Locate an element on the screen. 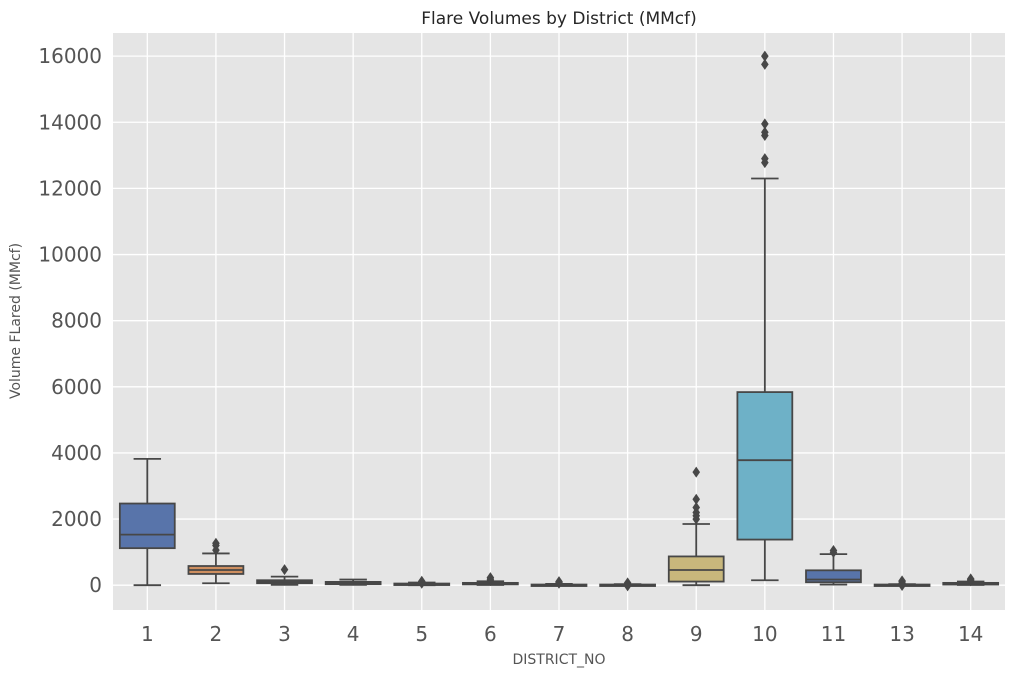  y-axis-label: Volume FLared (MMcf) is located at coordinates (16, 321).